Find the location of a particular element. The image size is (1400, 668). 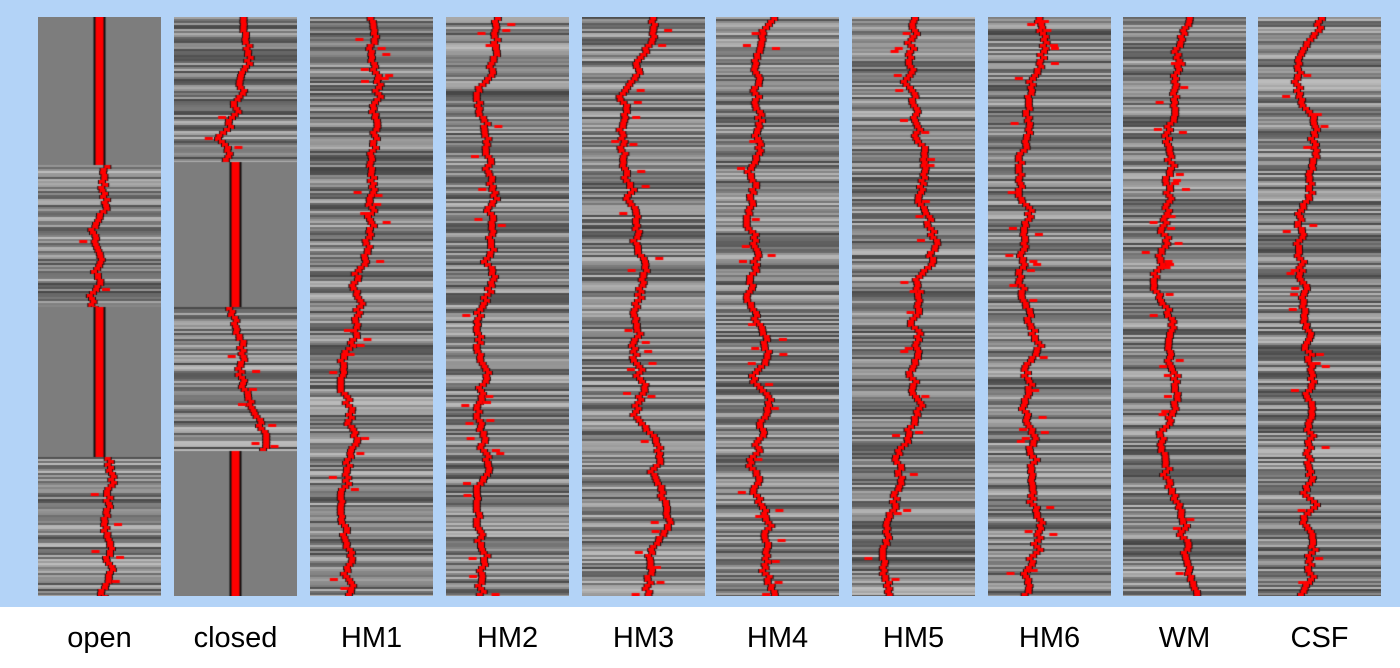

strip-hm5 is located at coordinates (913, 306).